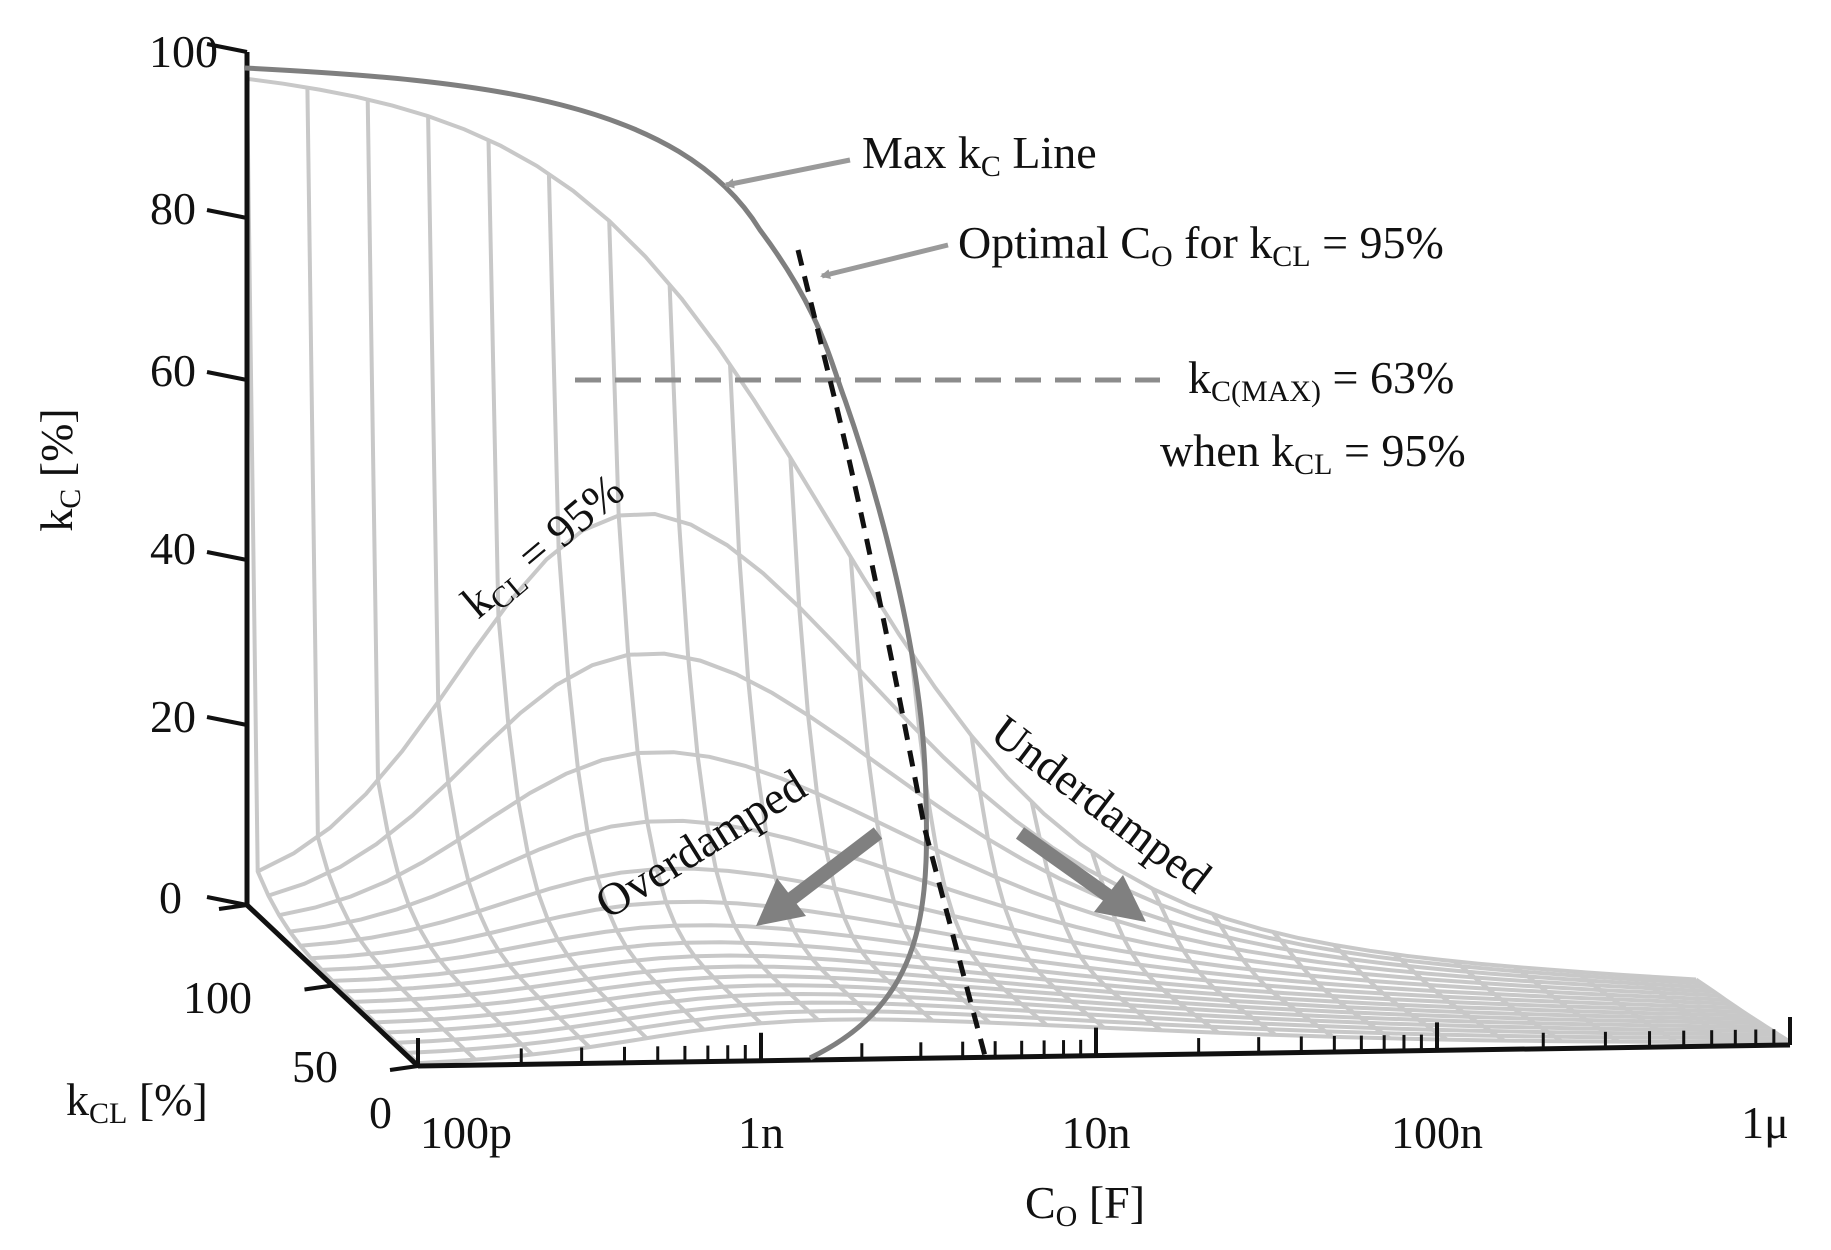 This screenshot has width=1831, height=1250. What do you see at coordinates (1377, 242) in the screenshot?
I see `annotation-optimal-c: = 95%` at bounding box center [1377, 242].